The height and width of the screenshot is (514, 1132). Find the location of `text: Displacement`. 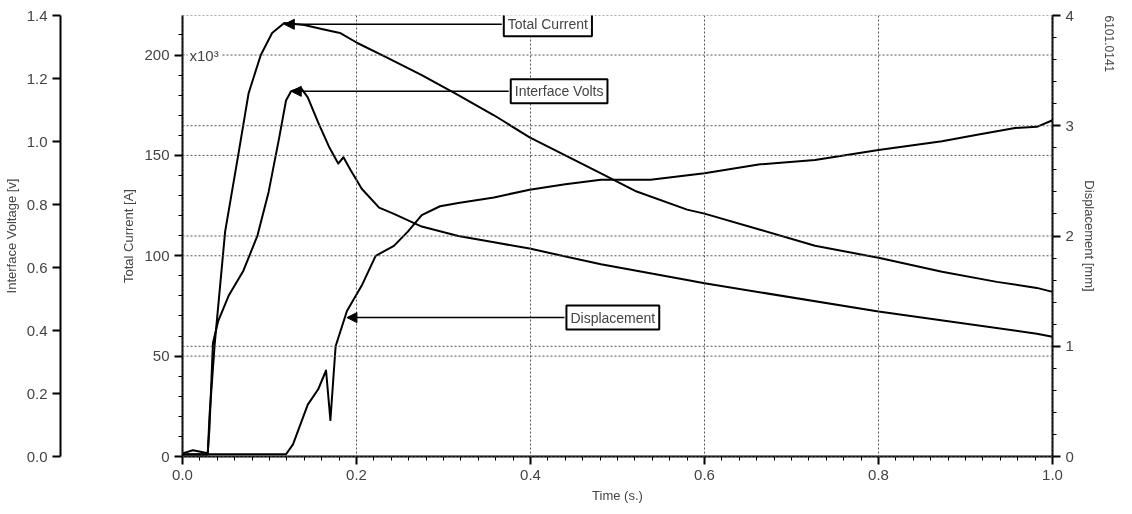

text: Displacement is located at coordinates (613, 317).